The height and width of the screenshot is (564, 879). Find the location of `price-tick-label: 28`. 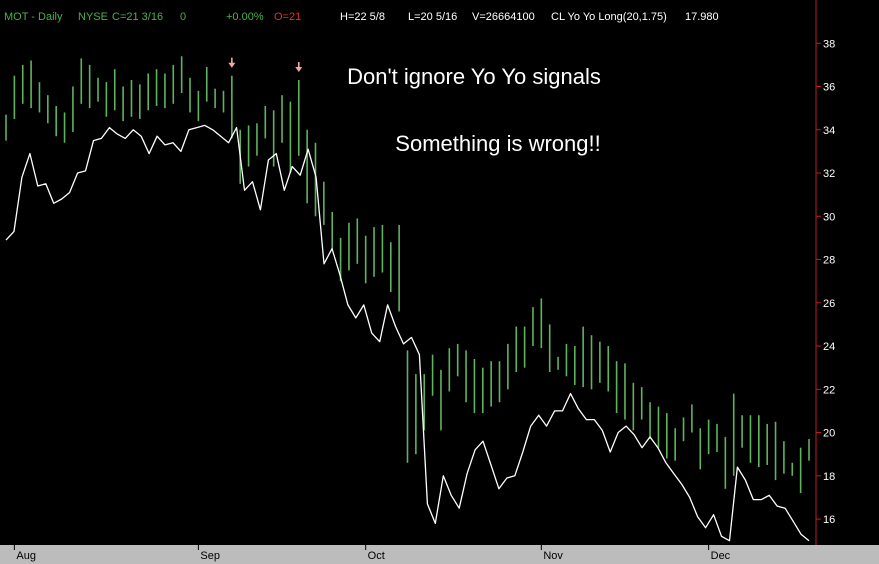

price-tick-label: 28 is located at coordinates (829, 261).